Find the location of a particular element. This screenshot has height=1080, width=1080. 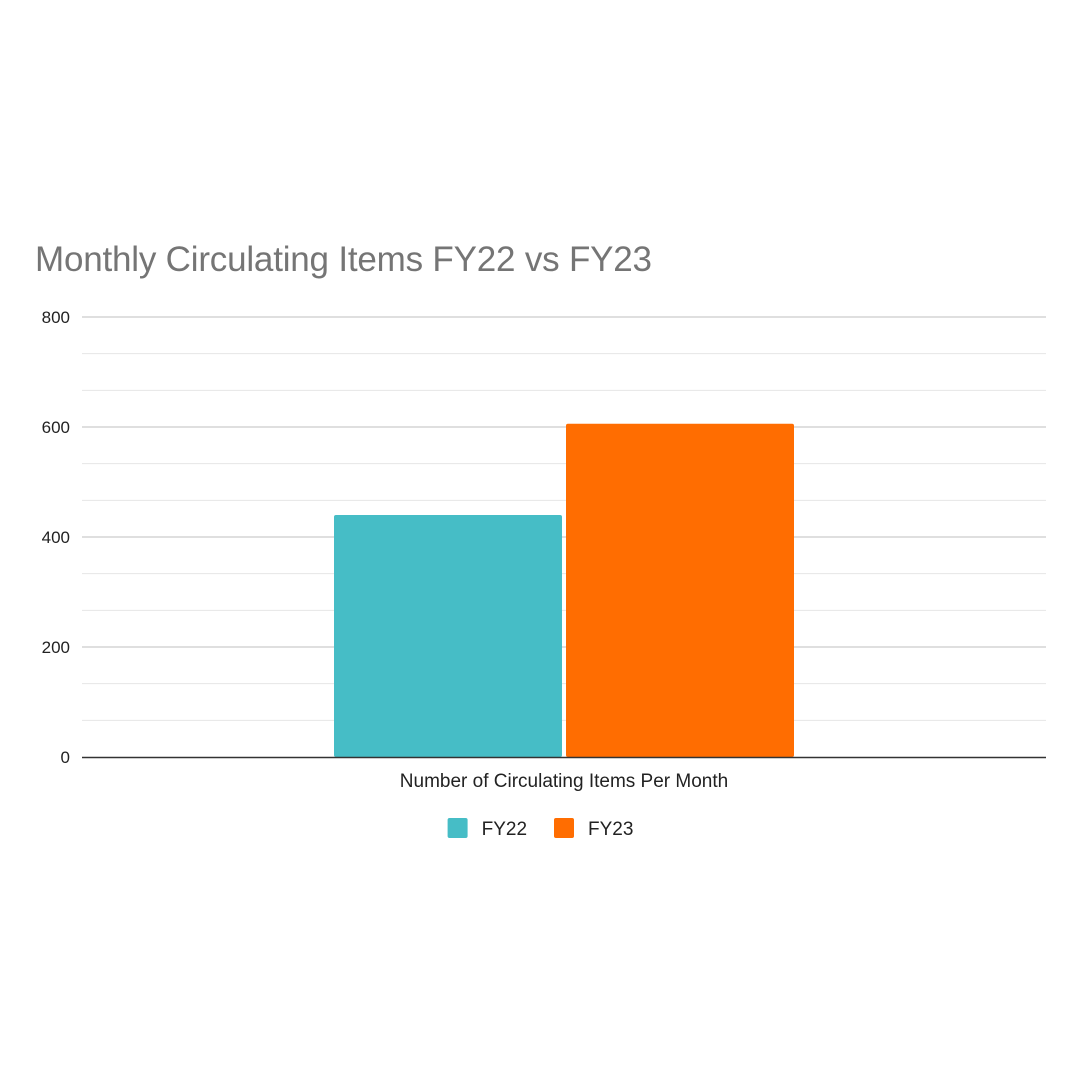

y-tick-label: 800 is located at coordinates (56, 317).